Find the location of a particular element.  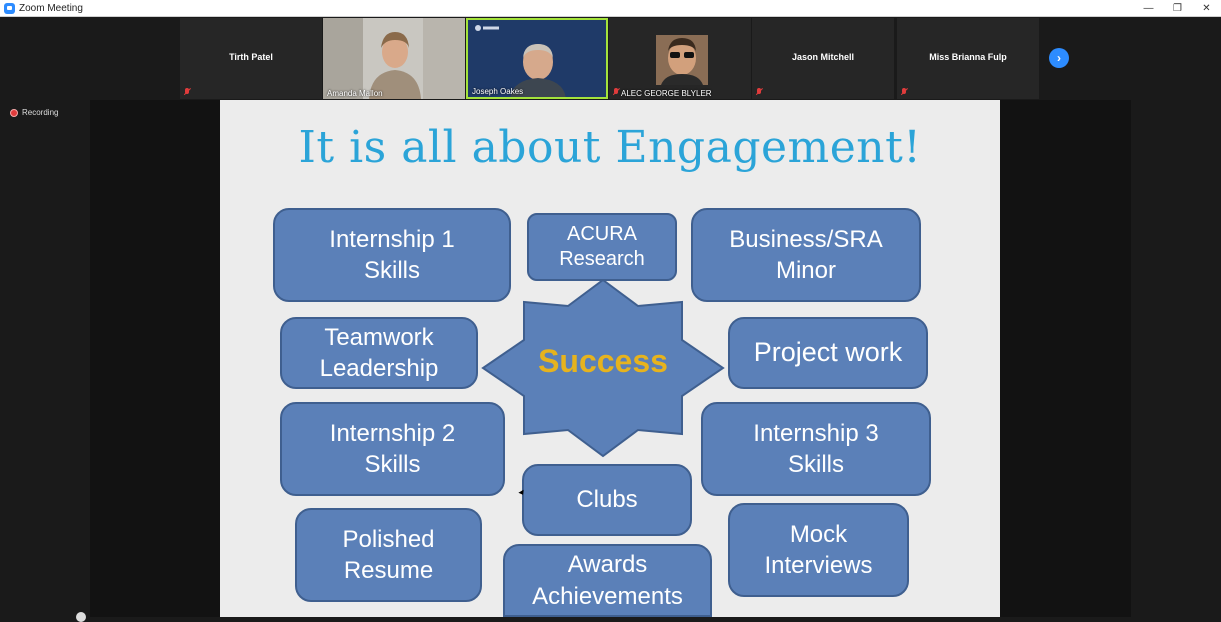

gallery-next-button: › is located at coordinates (1059, 58).